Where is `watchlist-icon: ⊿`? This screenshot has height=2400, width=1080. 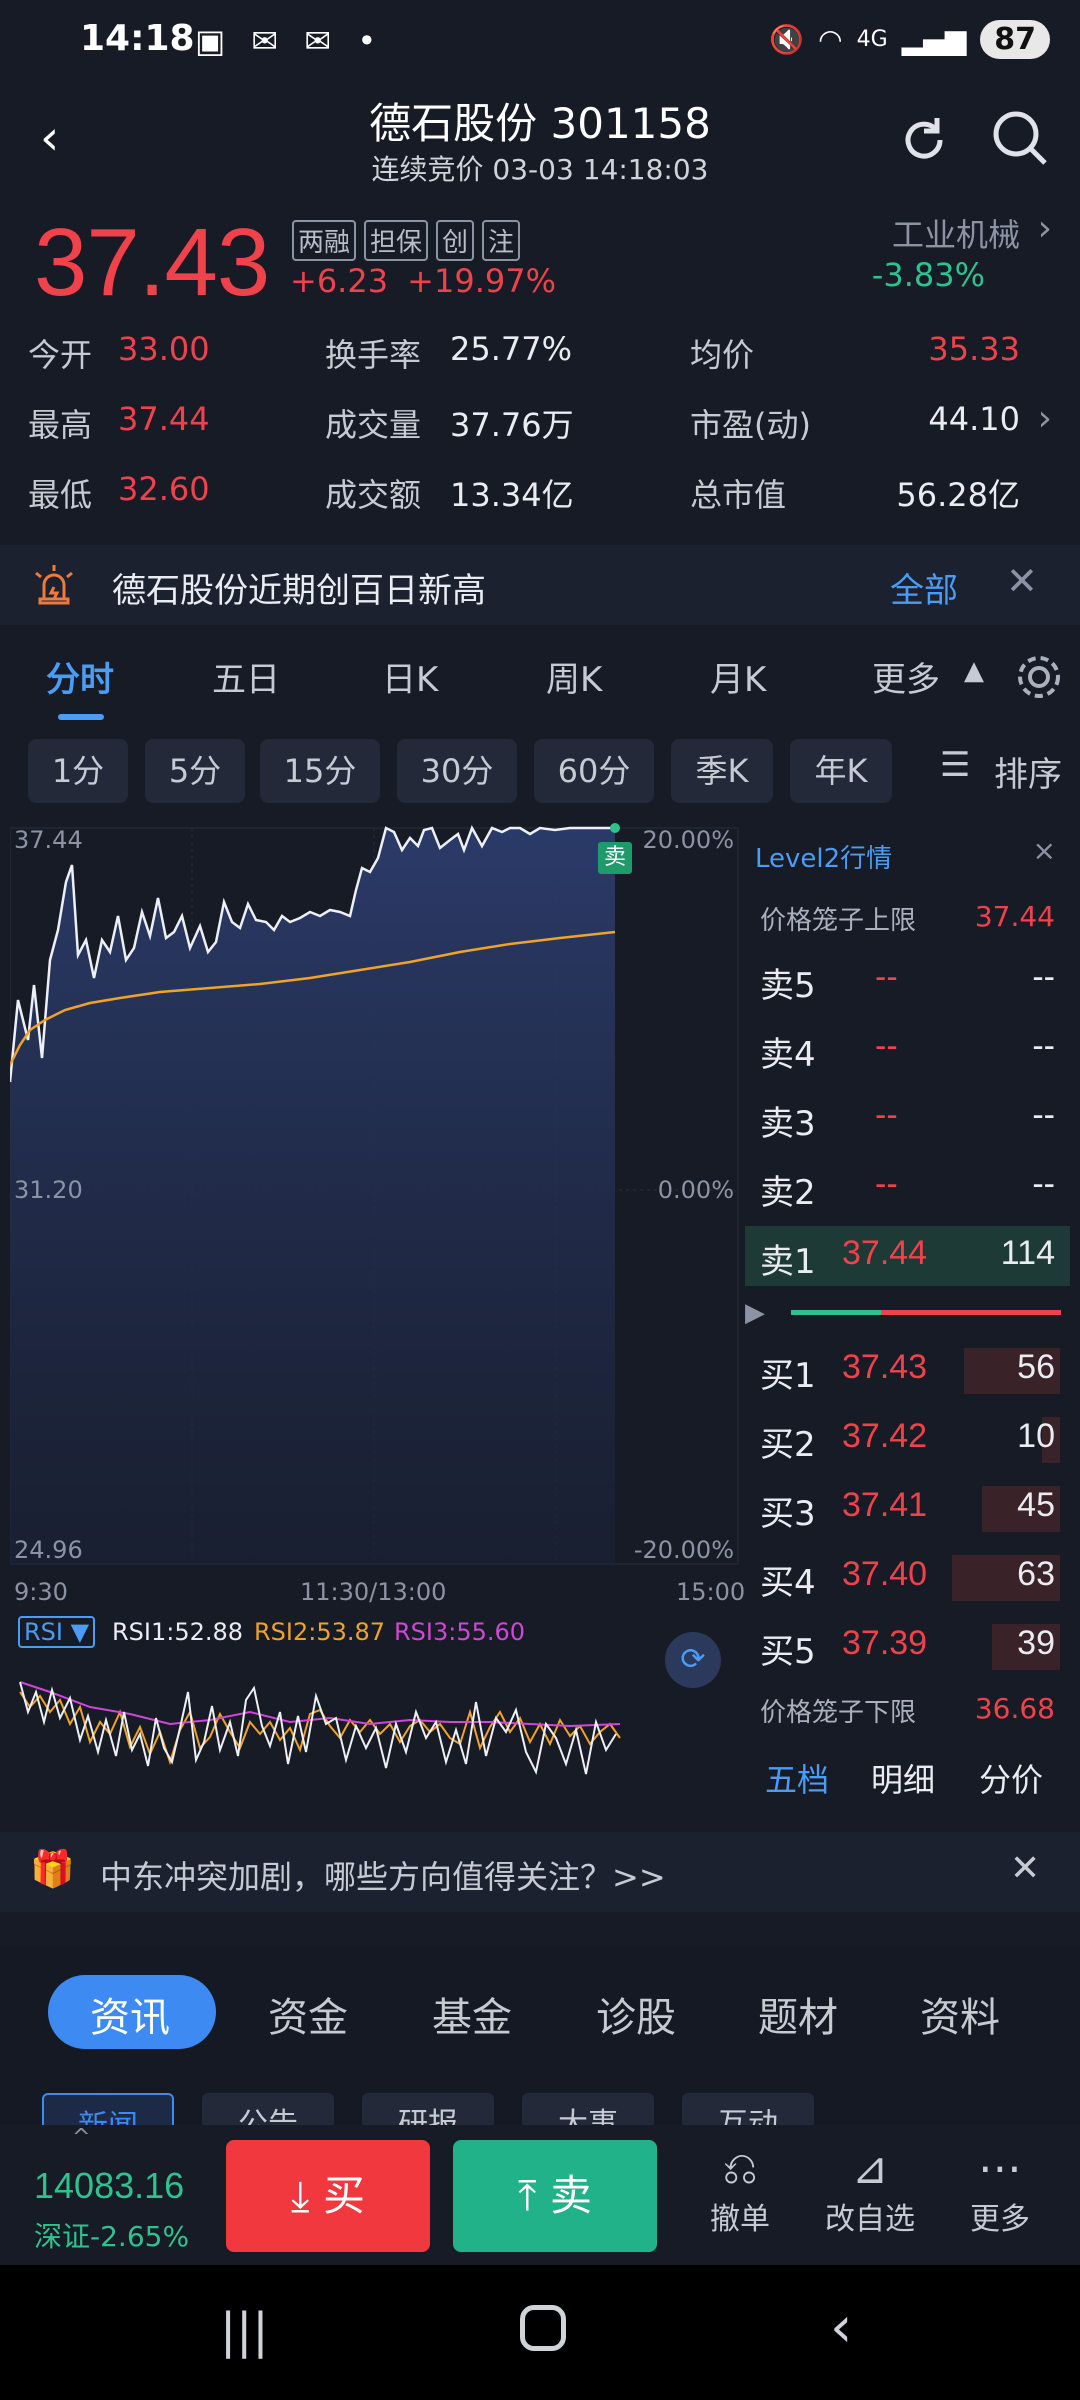 watchlist-icon: ⊿ is located at coordinates (870, 2168).